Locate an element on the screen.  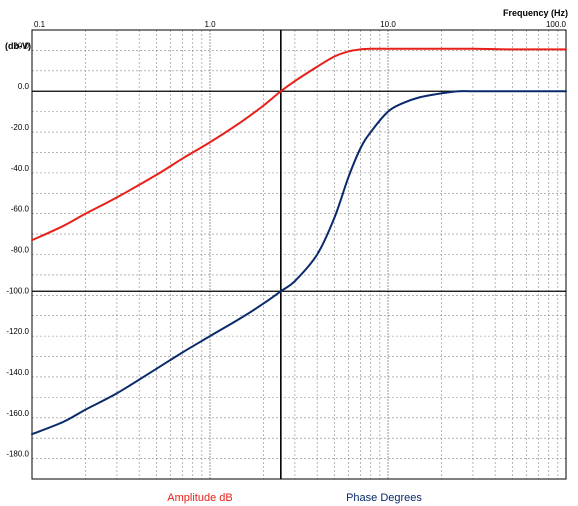
x-tick-labels: 0.1 1.0 10.0 100.0 is located at coordinates (300, 24).